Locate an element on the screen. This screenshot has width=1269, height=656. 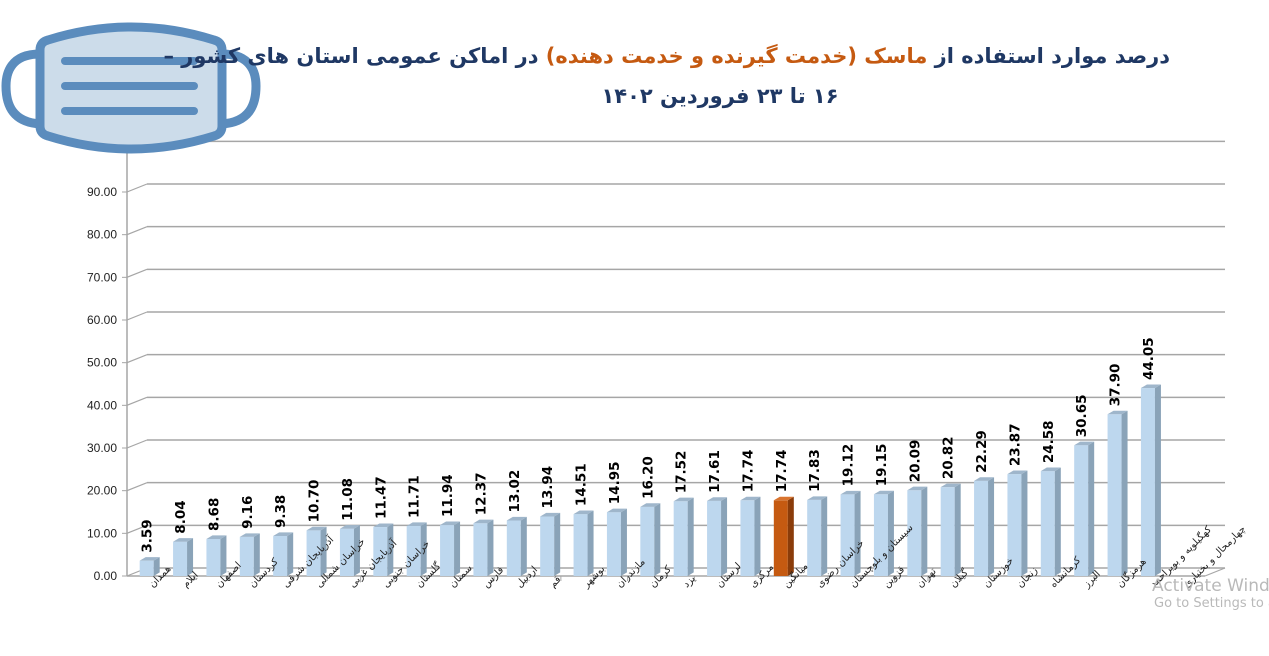
data-label: 14.95 is located at coordinates (615, 483).